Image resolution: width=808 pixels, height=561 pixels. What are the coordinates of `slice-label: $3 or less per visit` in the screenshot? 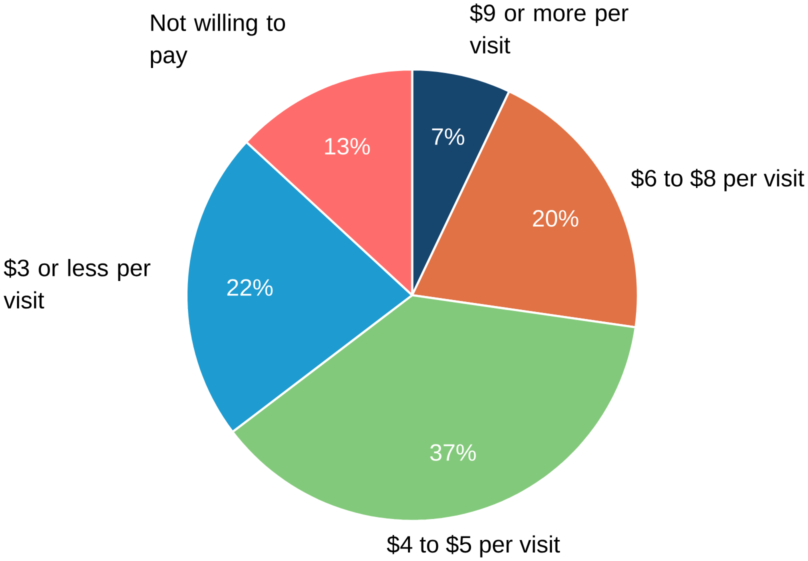 It's located at (77, 283).